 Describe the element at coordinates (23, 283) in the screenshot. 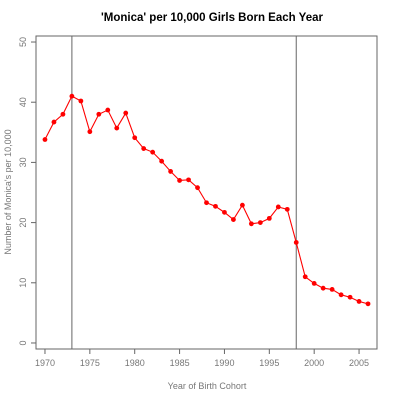

I see `y-tick-label: 10` at that location.